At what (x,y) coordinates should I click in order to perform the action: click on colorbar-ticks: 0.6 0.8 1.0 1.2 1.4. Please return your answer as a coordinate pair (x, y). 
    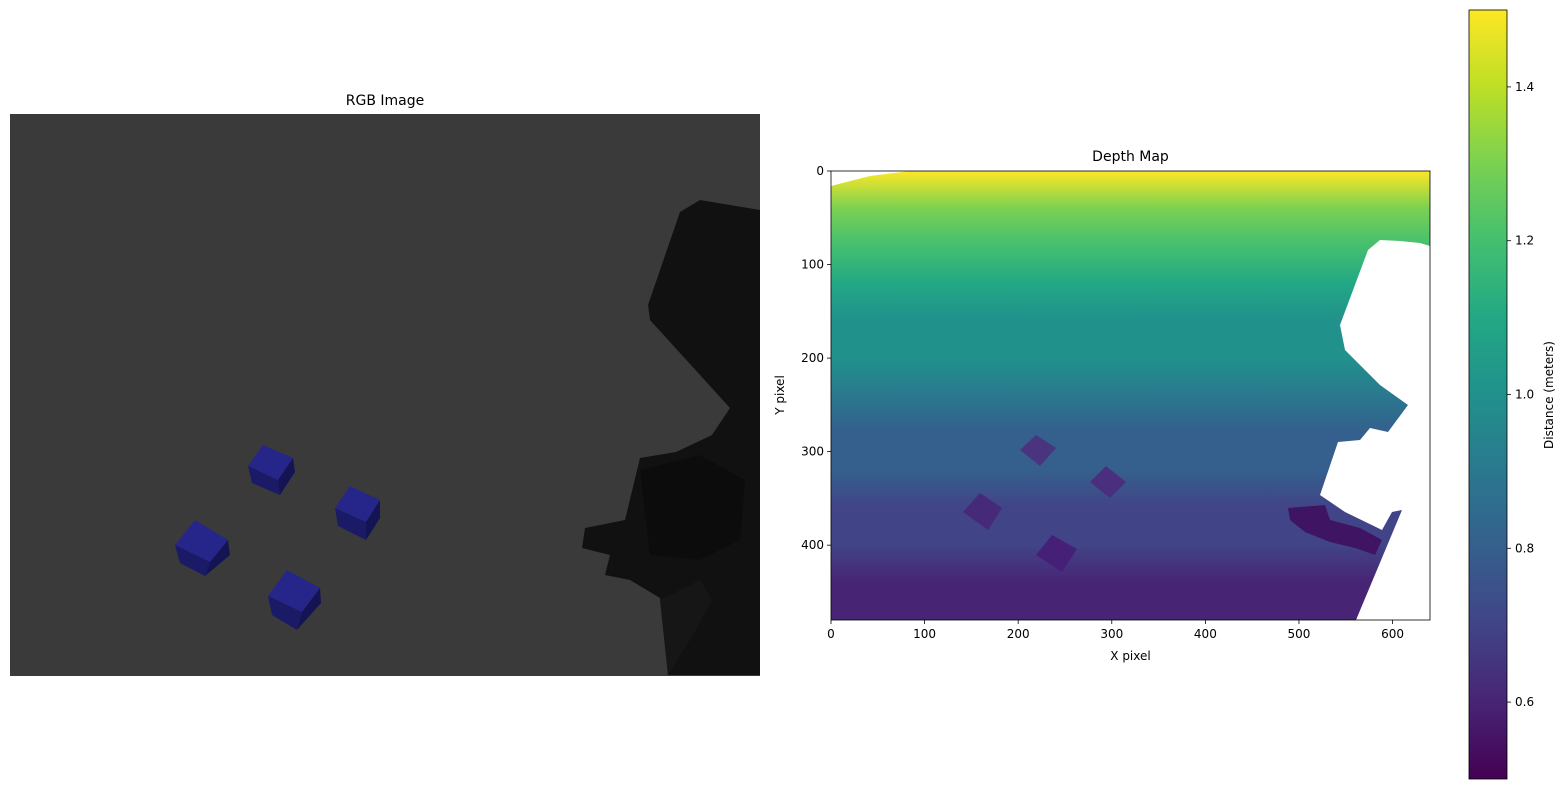
    Looking at the image, I should click on (1520, 394).